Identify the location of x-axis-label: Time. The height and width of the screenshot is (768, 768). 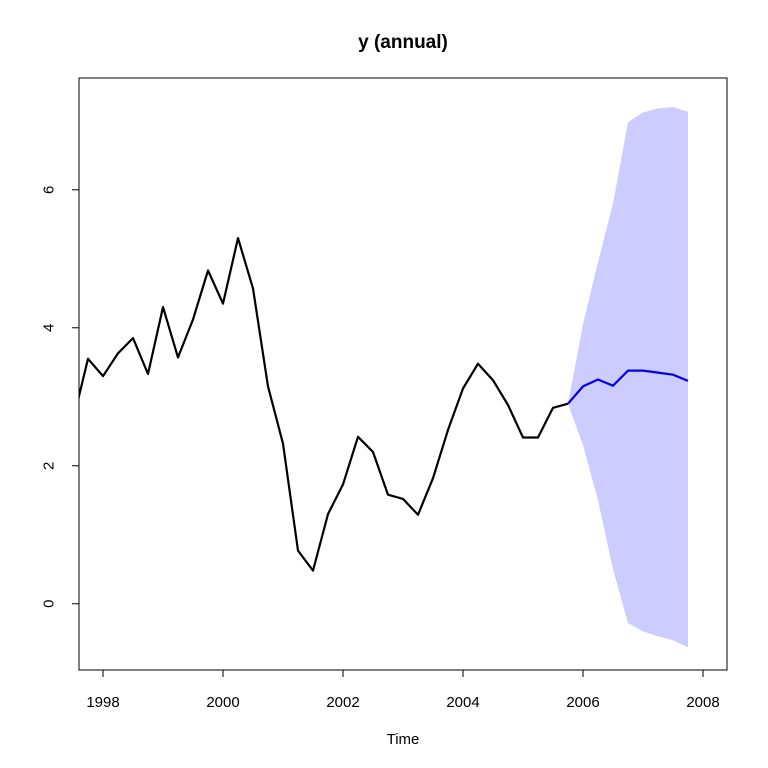
(403, 739).